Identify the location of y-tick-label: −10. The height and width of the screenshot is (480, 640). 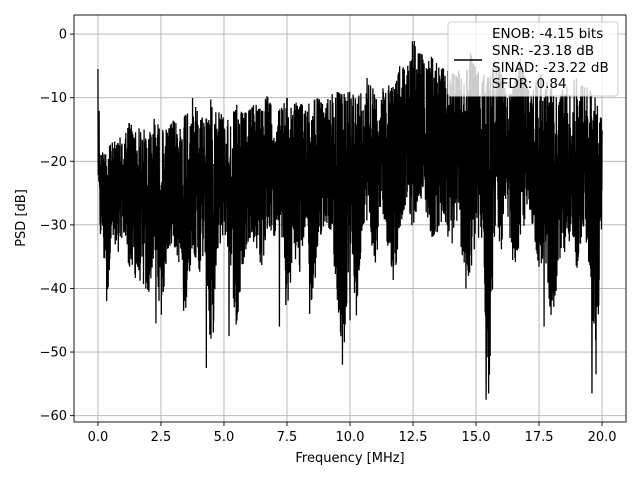
(53, 98).